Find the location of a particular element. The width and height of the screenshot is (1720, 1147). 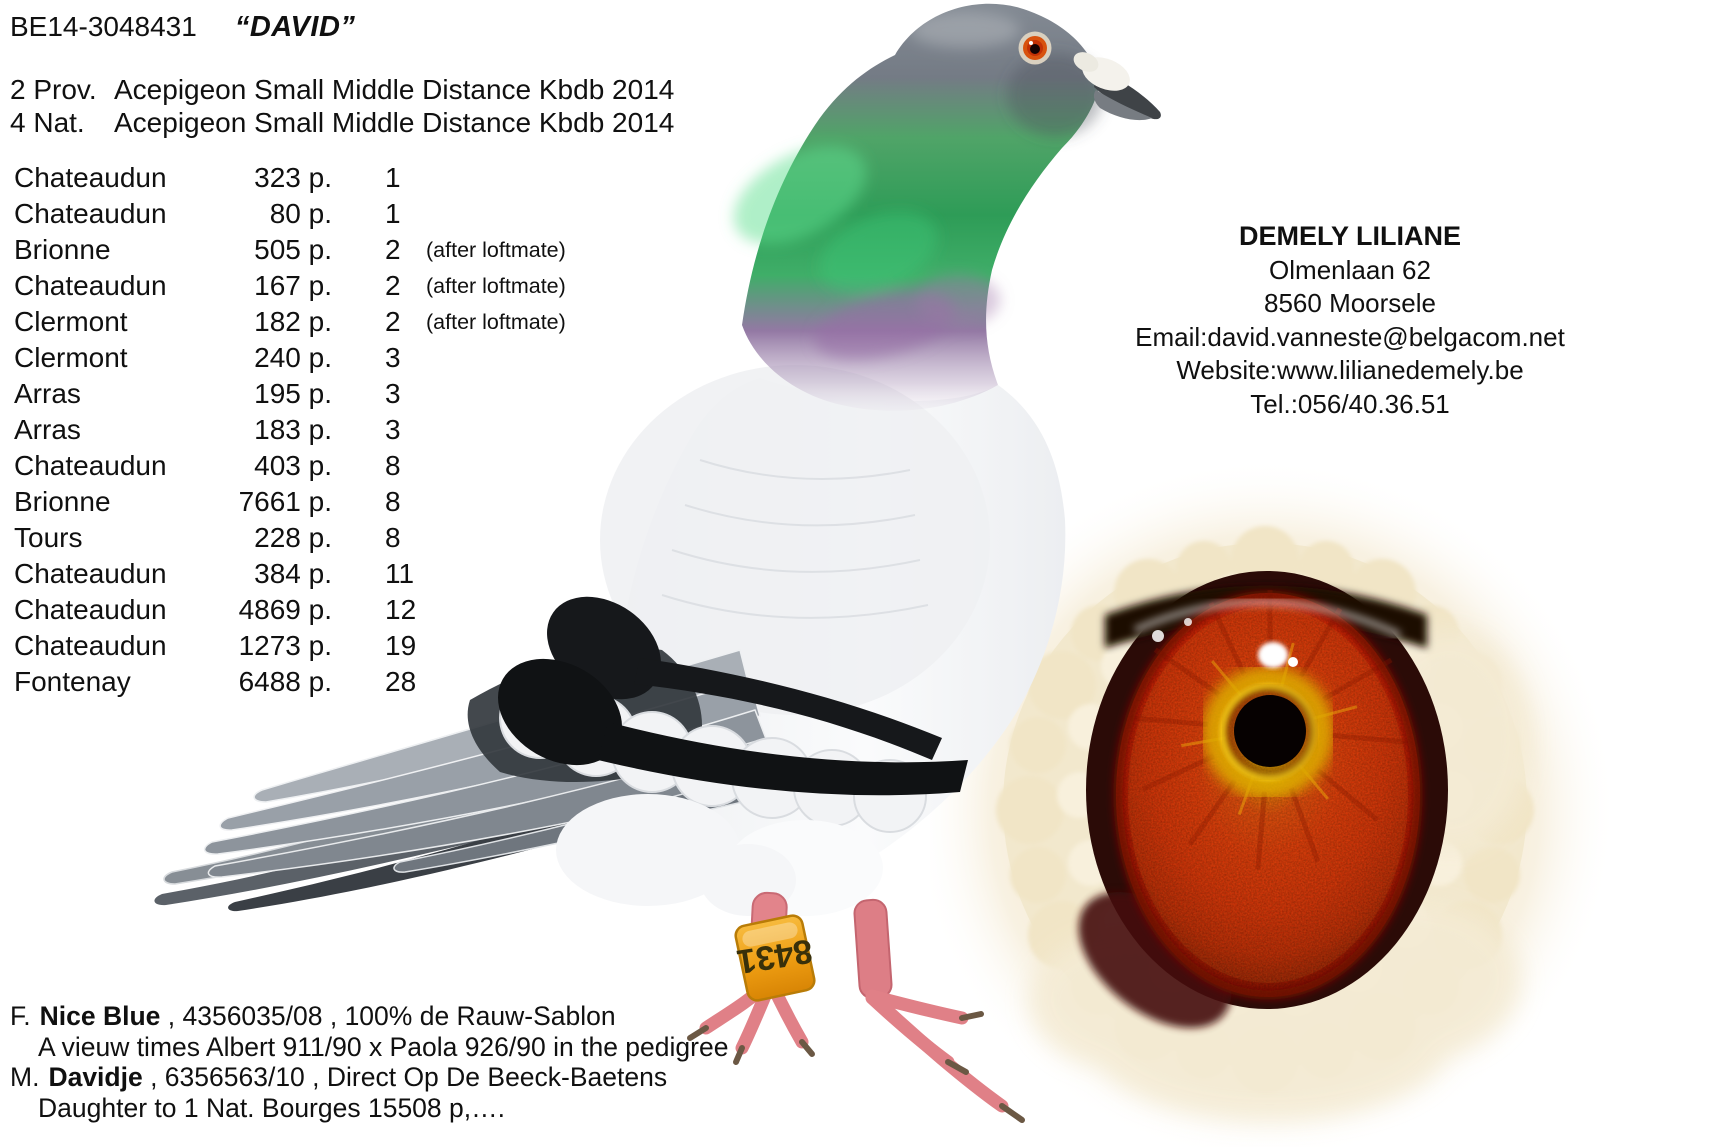

placing: 12 is located at coordinates (401, 609).